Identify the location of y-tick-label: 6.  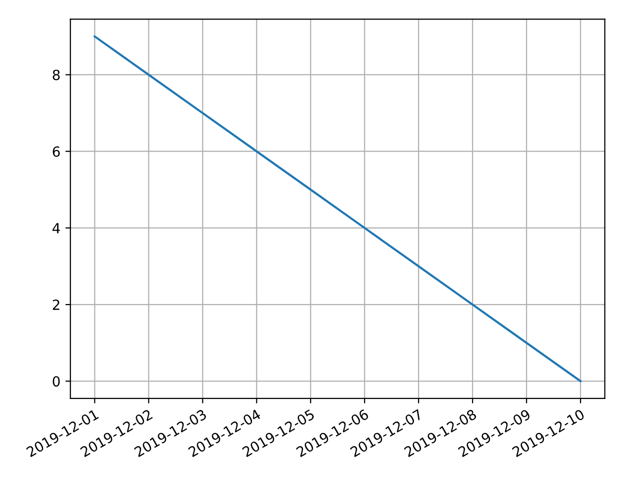
(56, 151).